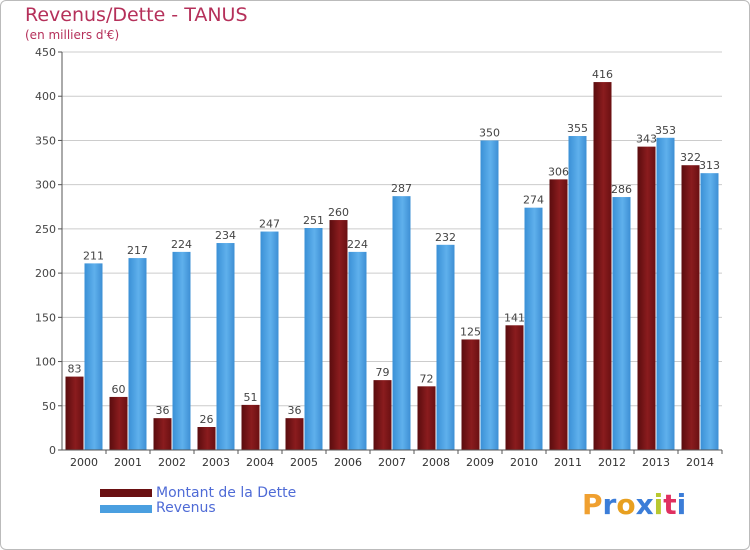 The image size is (750, 550). Describe the element at coordinates (72, 35) in the screenshot. I see `chart-subtitle: (en milliers d'€)` at that location.